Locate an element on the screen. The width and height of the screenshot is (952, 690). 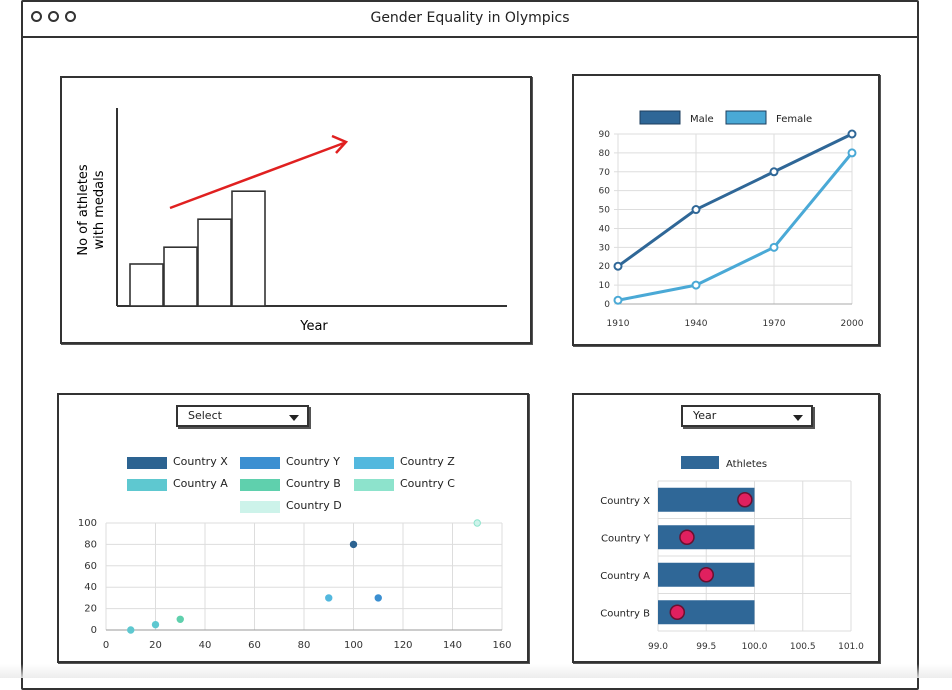
legend-label: Country X is located at coordinates (200, 461).